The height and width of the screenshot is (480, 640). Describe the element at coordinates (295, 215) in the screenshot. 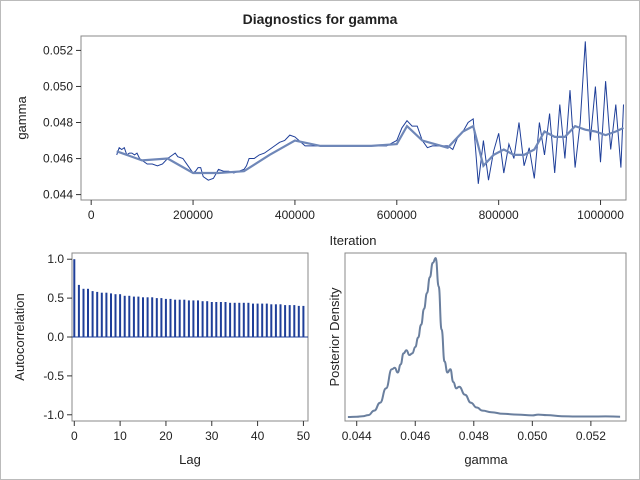

I see `trace-x-tick-label: 400000` at that location.